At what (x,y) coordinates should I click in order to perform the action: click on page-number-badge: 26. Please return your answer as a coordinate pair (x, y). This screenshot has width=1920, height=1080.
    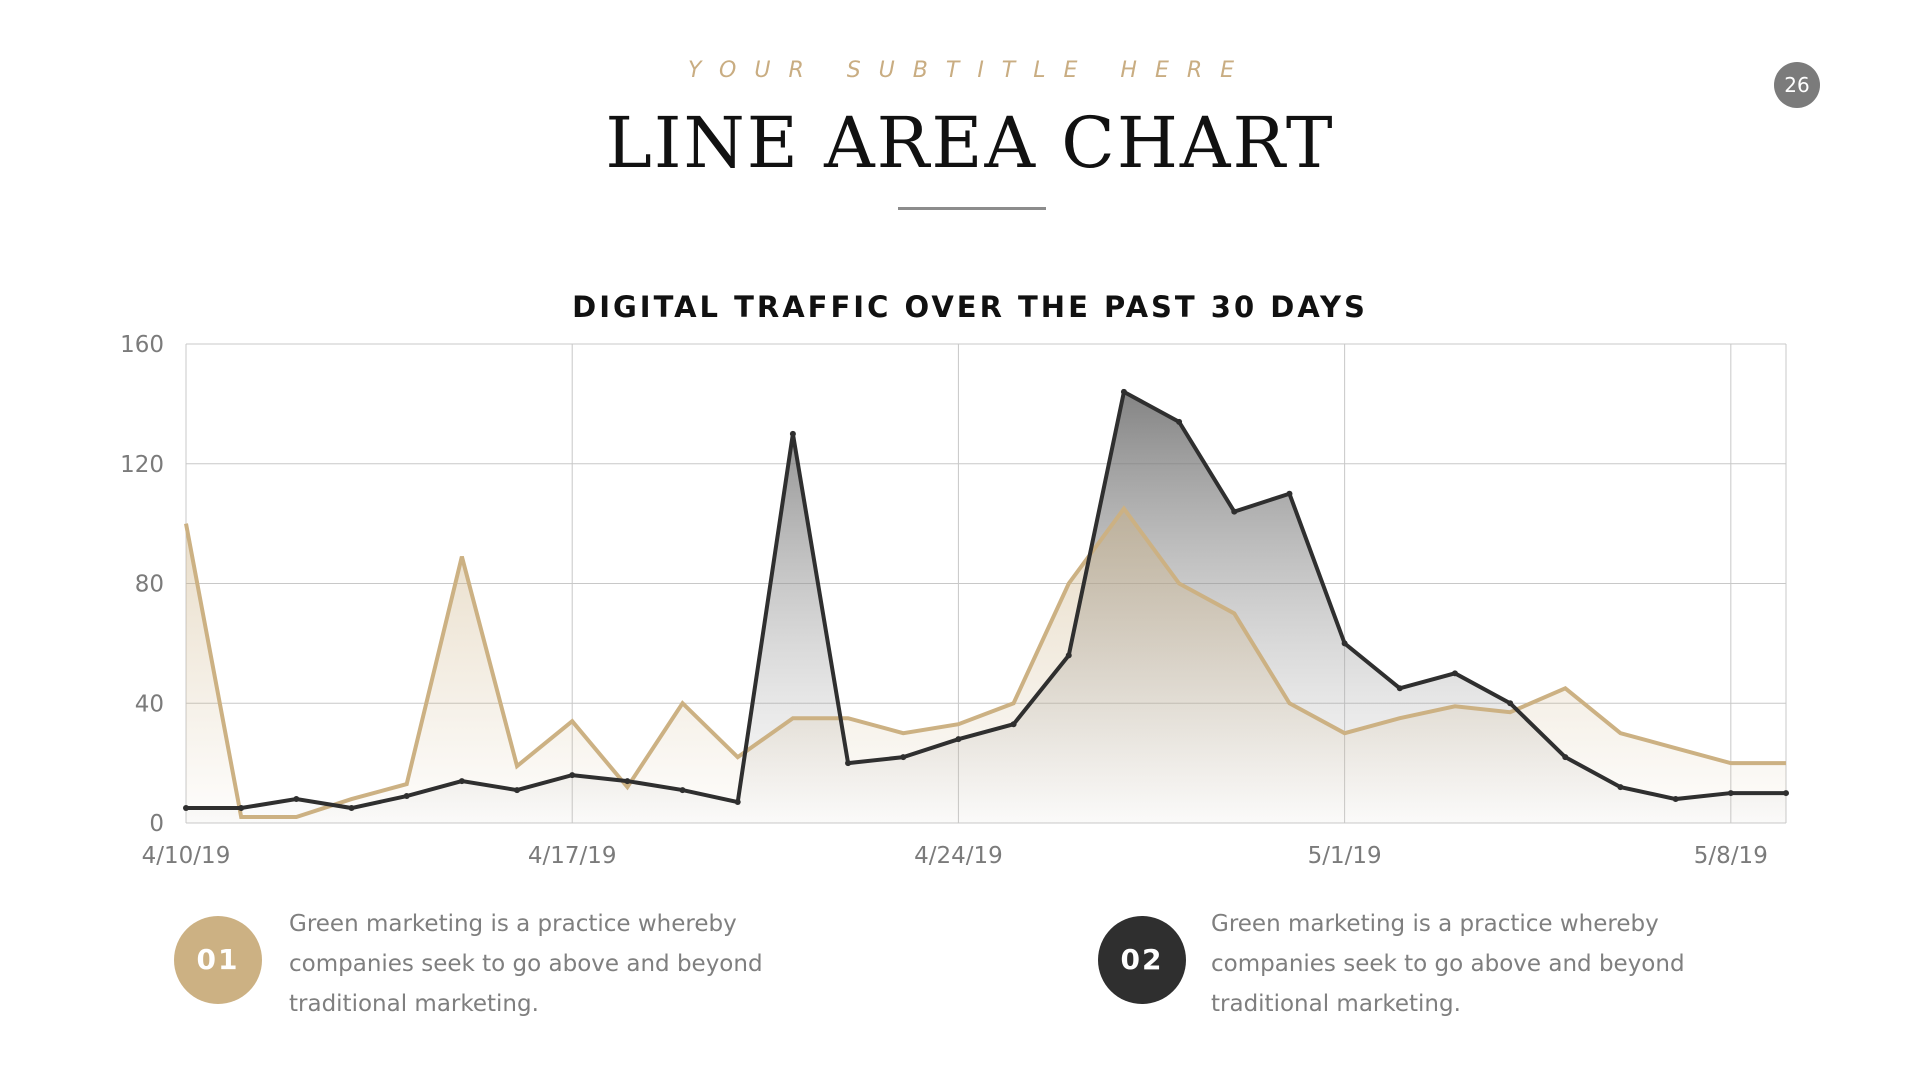
    Looking at the image, I should click on (1797, 85).